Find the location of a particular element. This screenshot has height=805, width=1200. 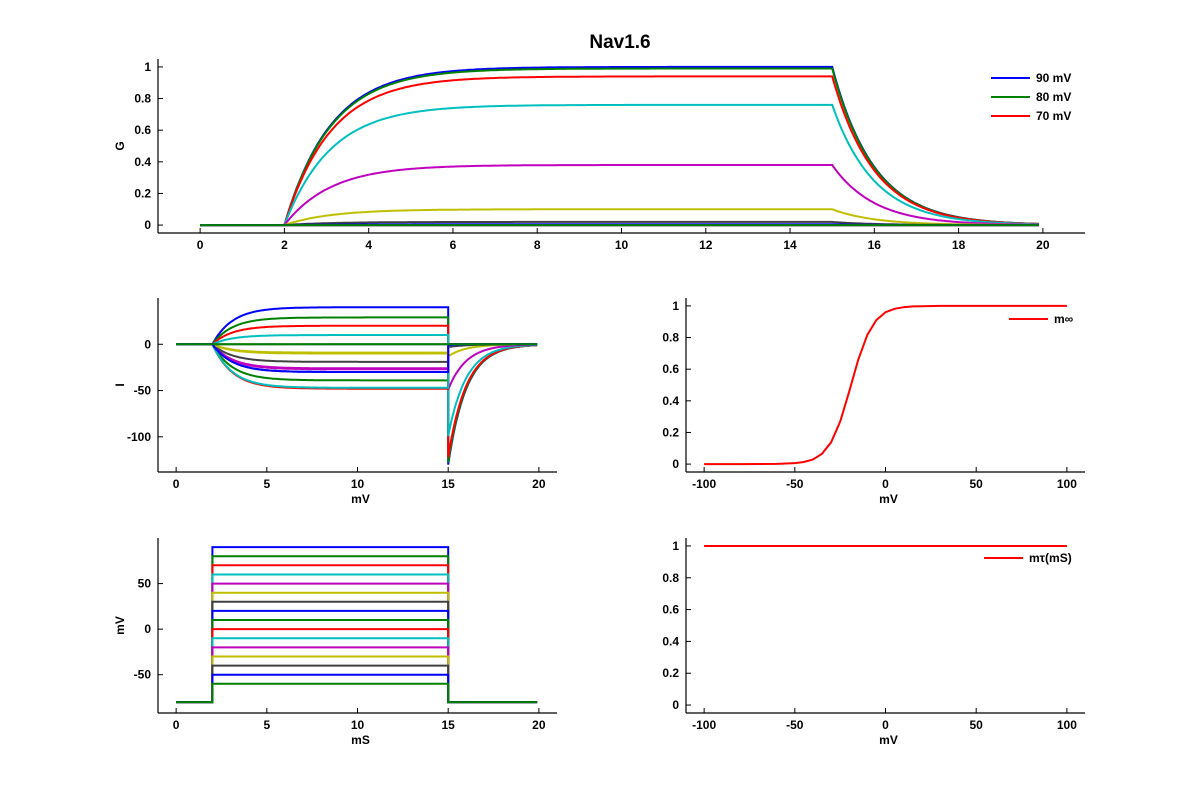

trace--50mV is located at coordinates (357, 688).